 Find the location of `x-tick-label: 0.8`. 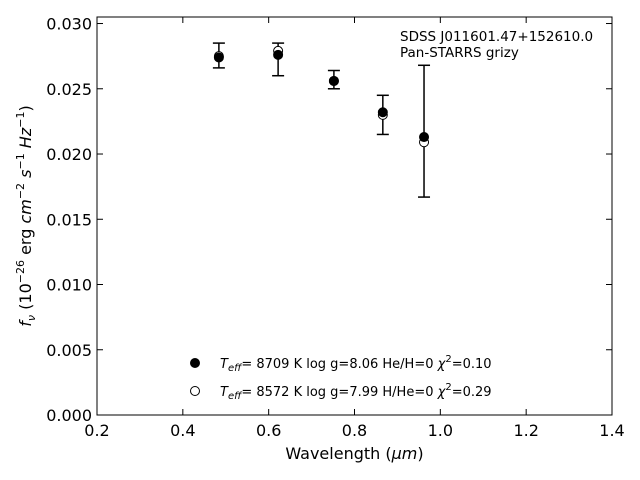

x-tick-label: 0.8 is located at coordinates (354, 430).